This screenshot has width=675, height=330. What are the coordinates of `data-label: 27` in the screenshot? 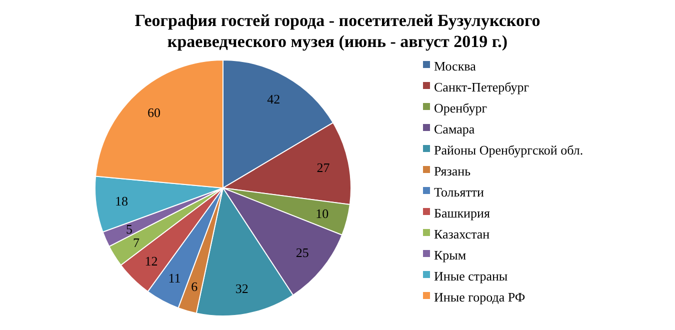 It's located at (323, 167).